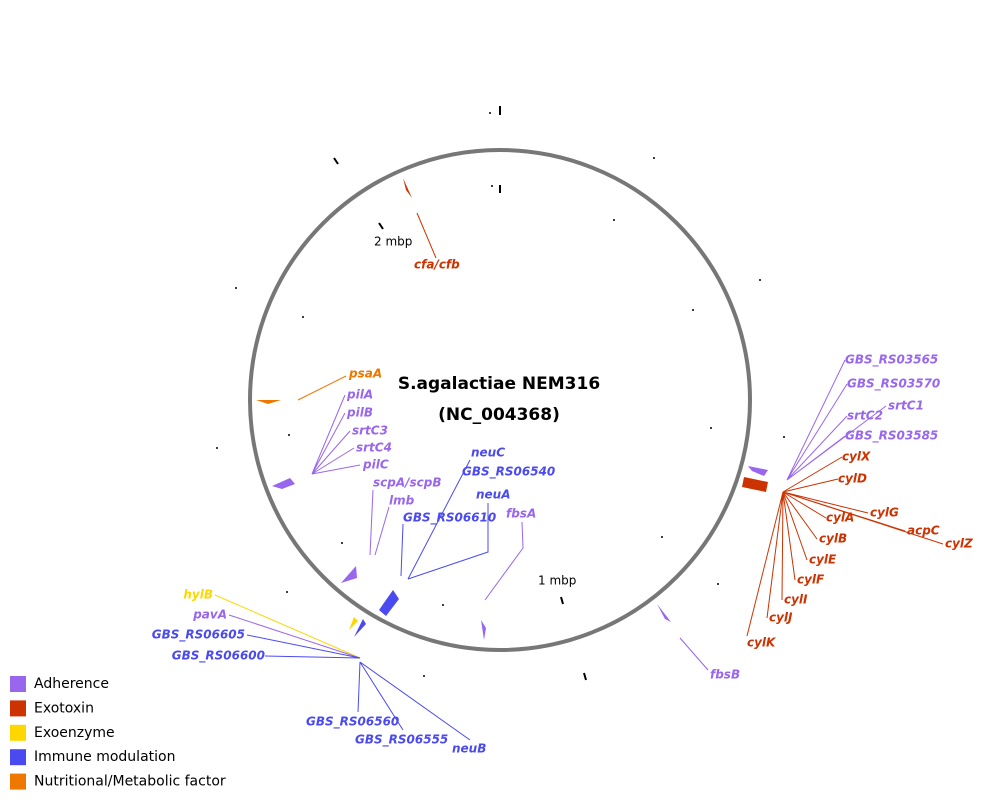  I want to click on gene-label: cylB, so click(833, 539).